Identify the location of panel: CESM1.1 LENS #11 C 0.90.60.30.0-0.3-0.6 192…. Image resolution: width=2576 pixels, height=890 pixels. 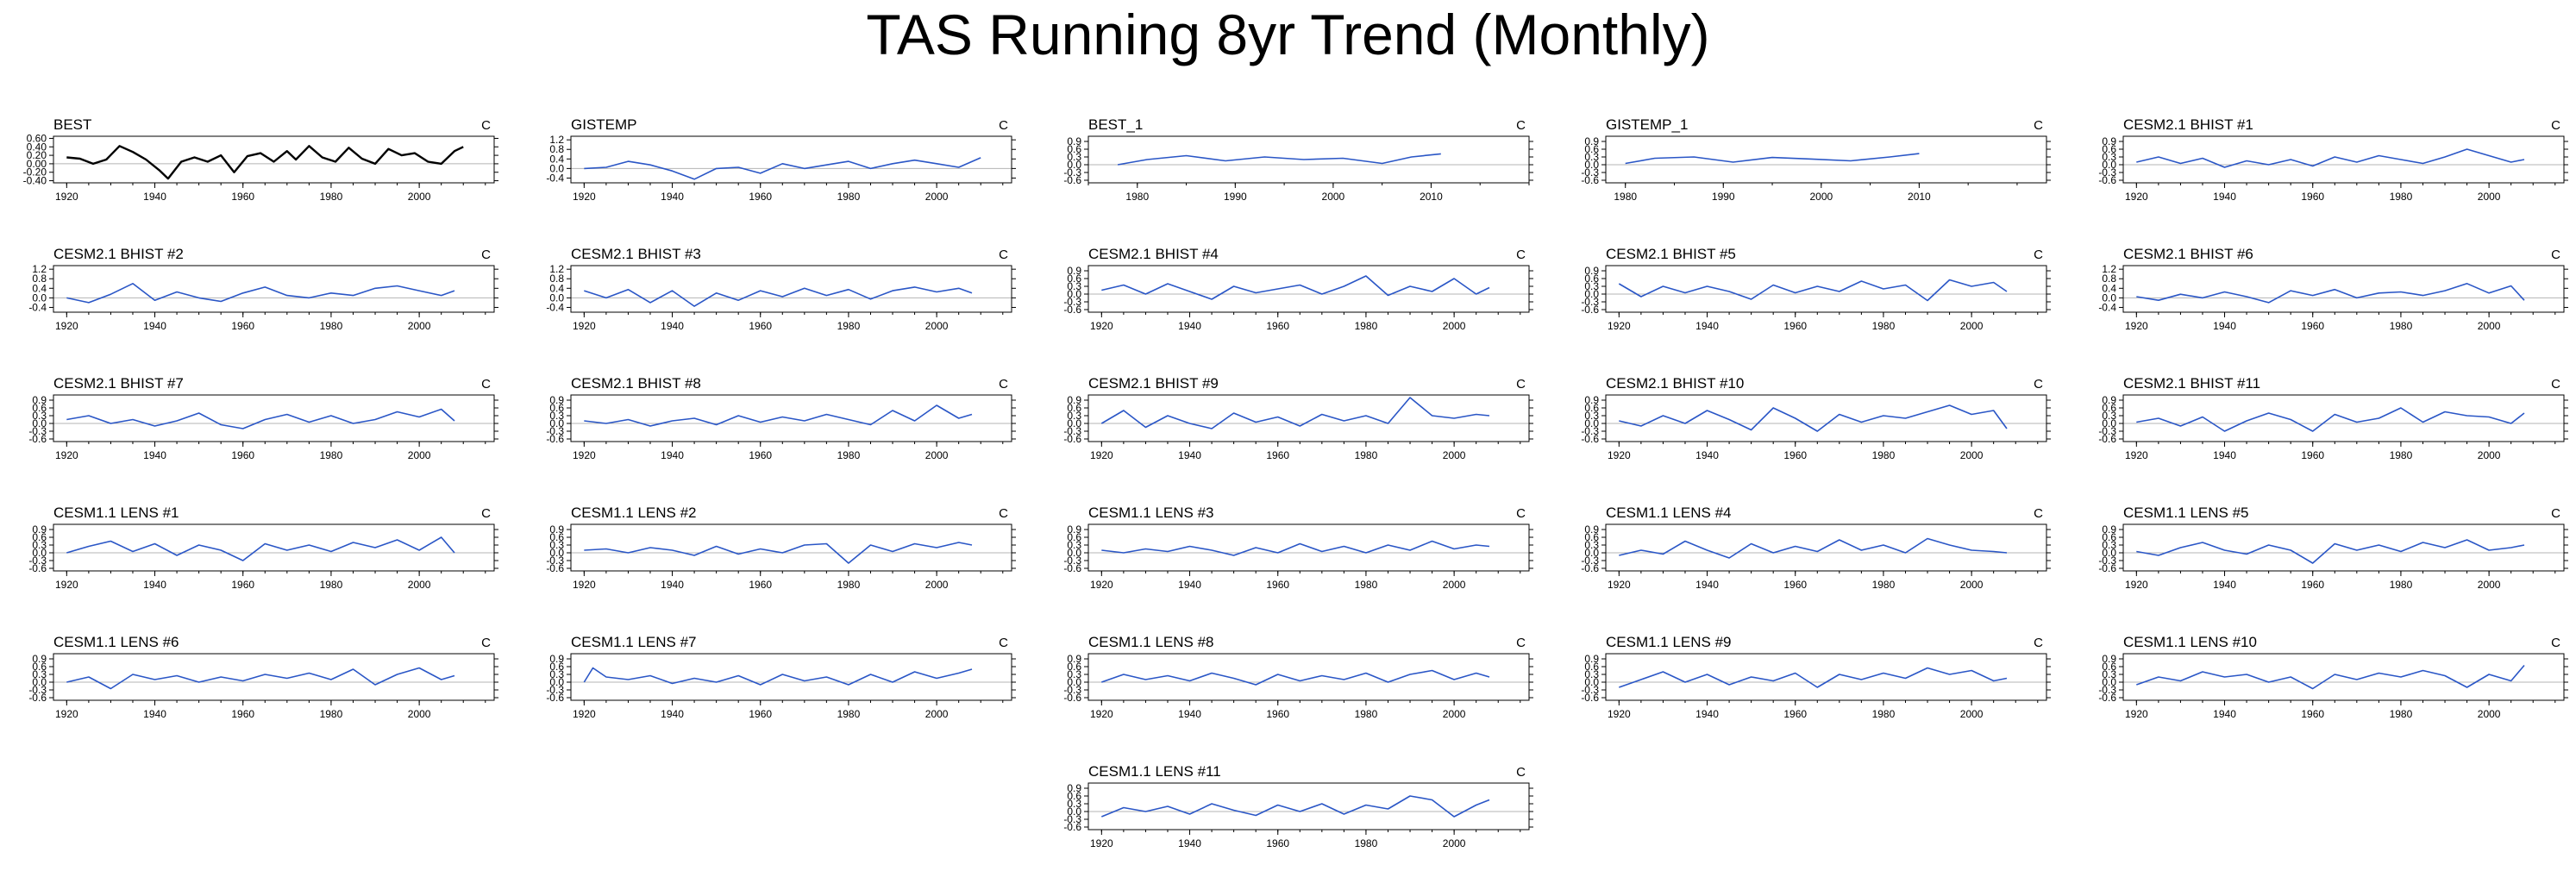
(1298, 806).